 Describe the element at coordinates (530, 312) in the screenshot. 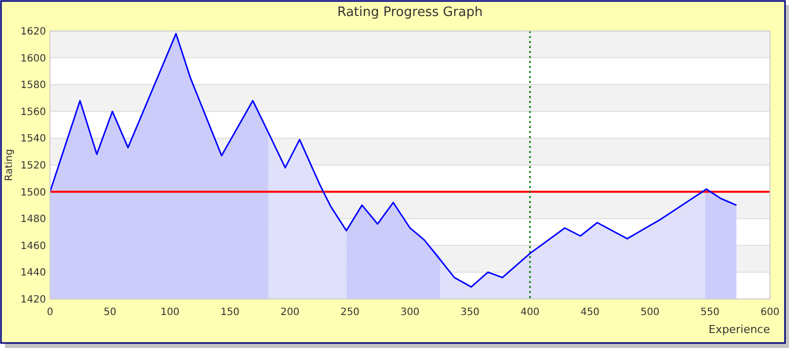

I see `x-tick-label: 400` at that location.